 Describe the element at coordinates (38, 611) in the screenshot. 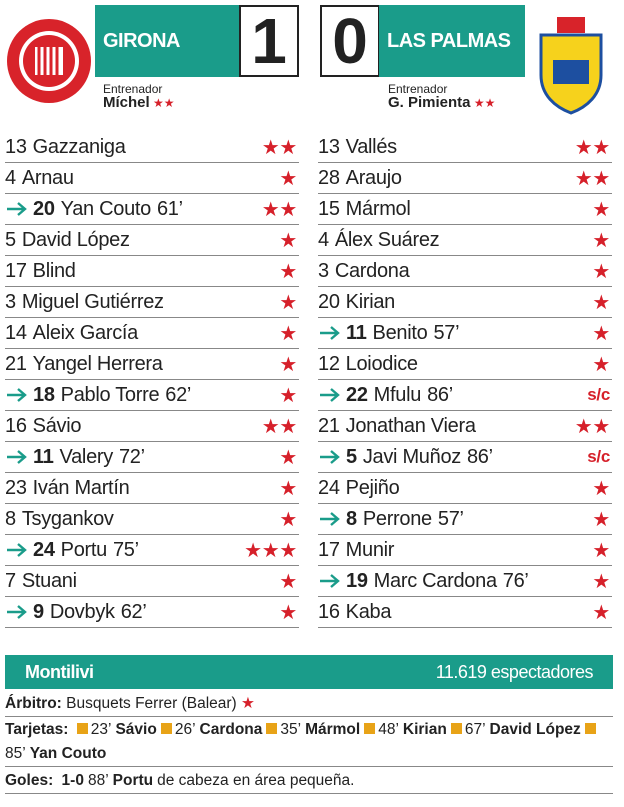

I see `player-number: 9` at that location.